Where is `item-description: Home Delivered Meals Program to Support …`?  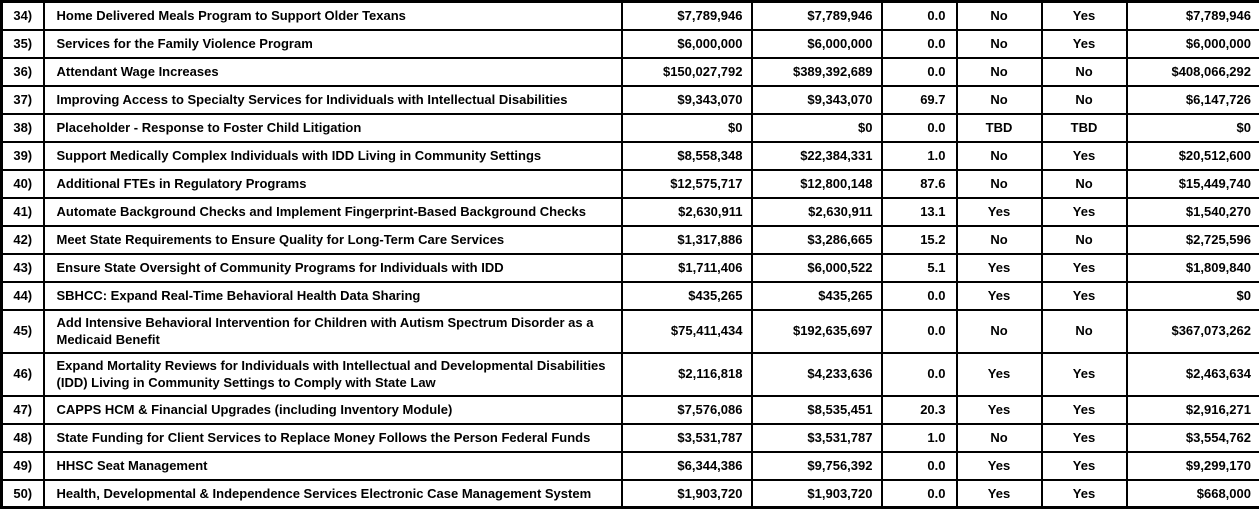
item-description: Home Delivered Meals Program to Support … is located at coordinates (333, 16).